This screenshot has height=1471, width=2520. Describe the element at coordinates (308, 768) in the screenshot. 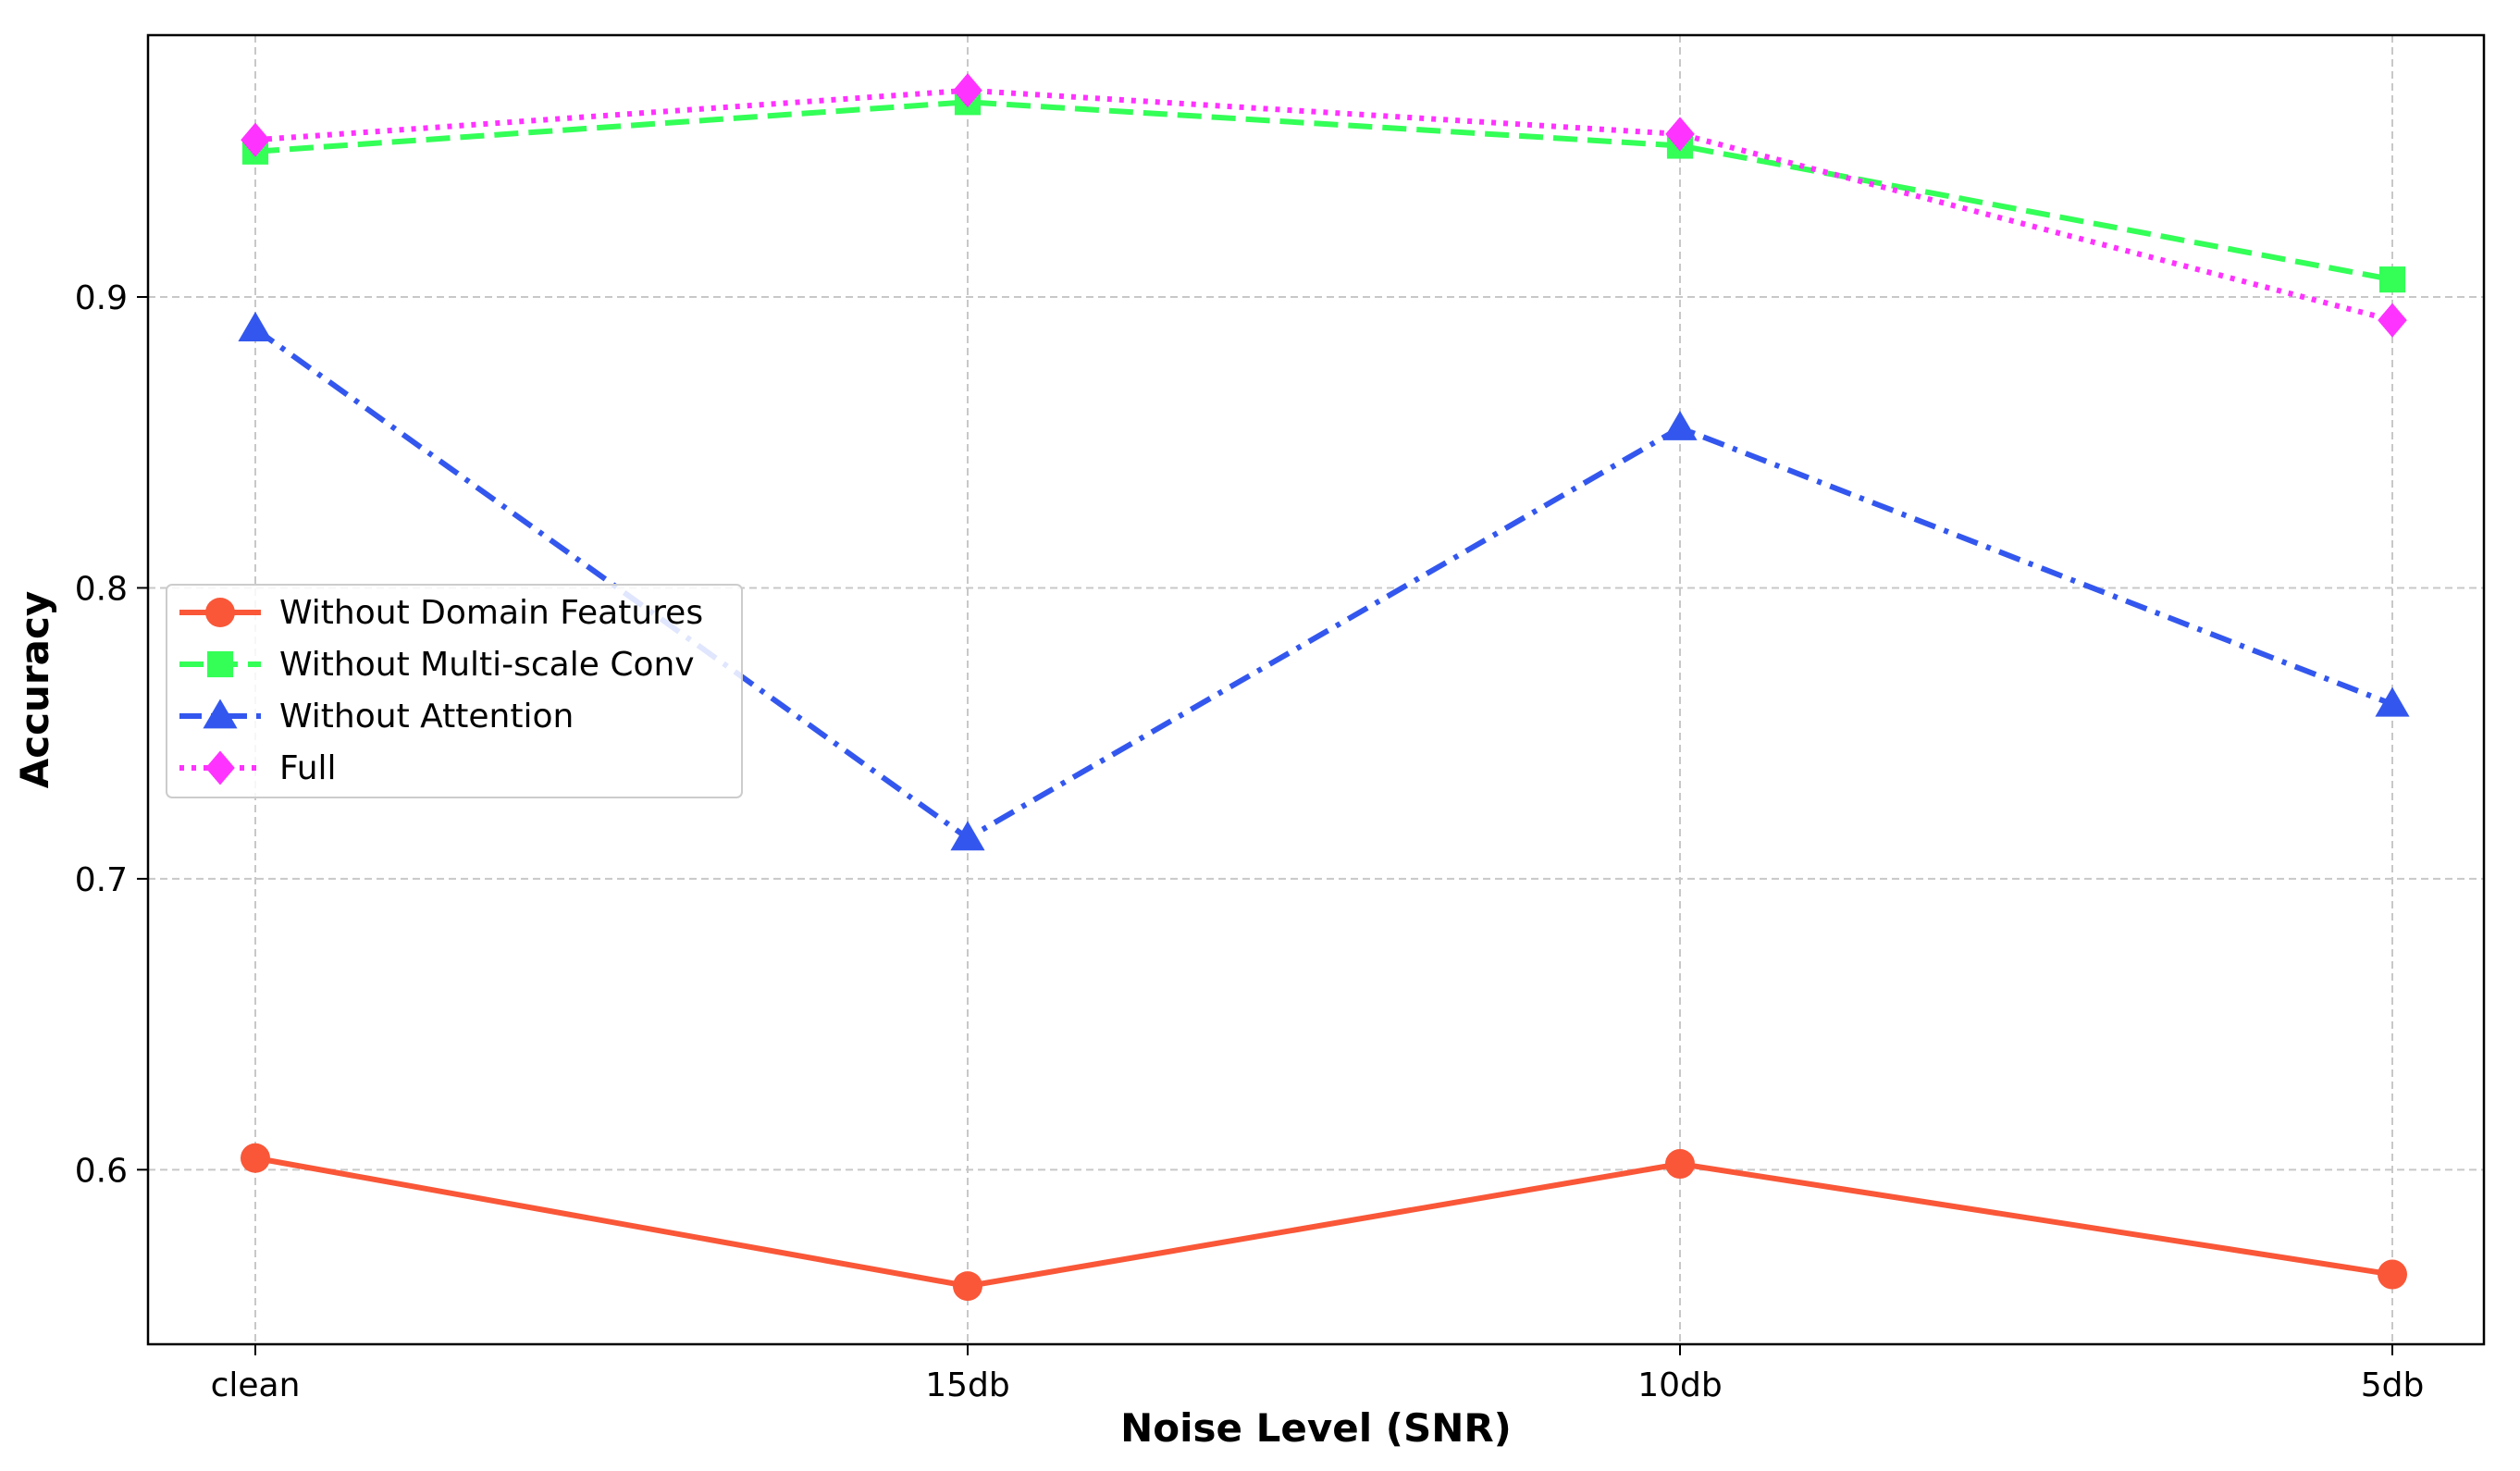

I see `legend-label: Full` at that location.